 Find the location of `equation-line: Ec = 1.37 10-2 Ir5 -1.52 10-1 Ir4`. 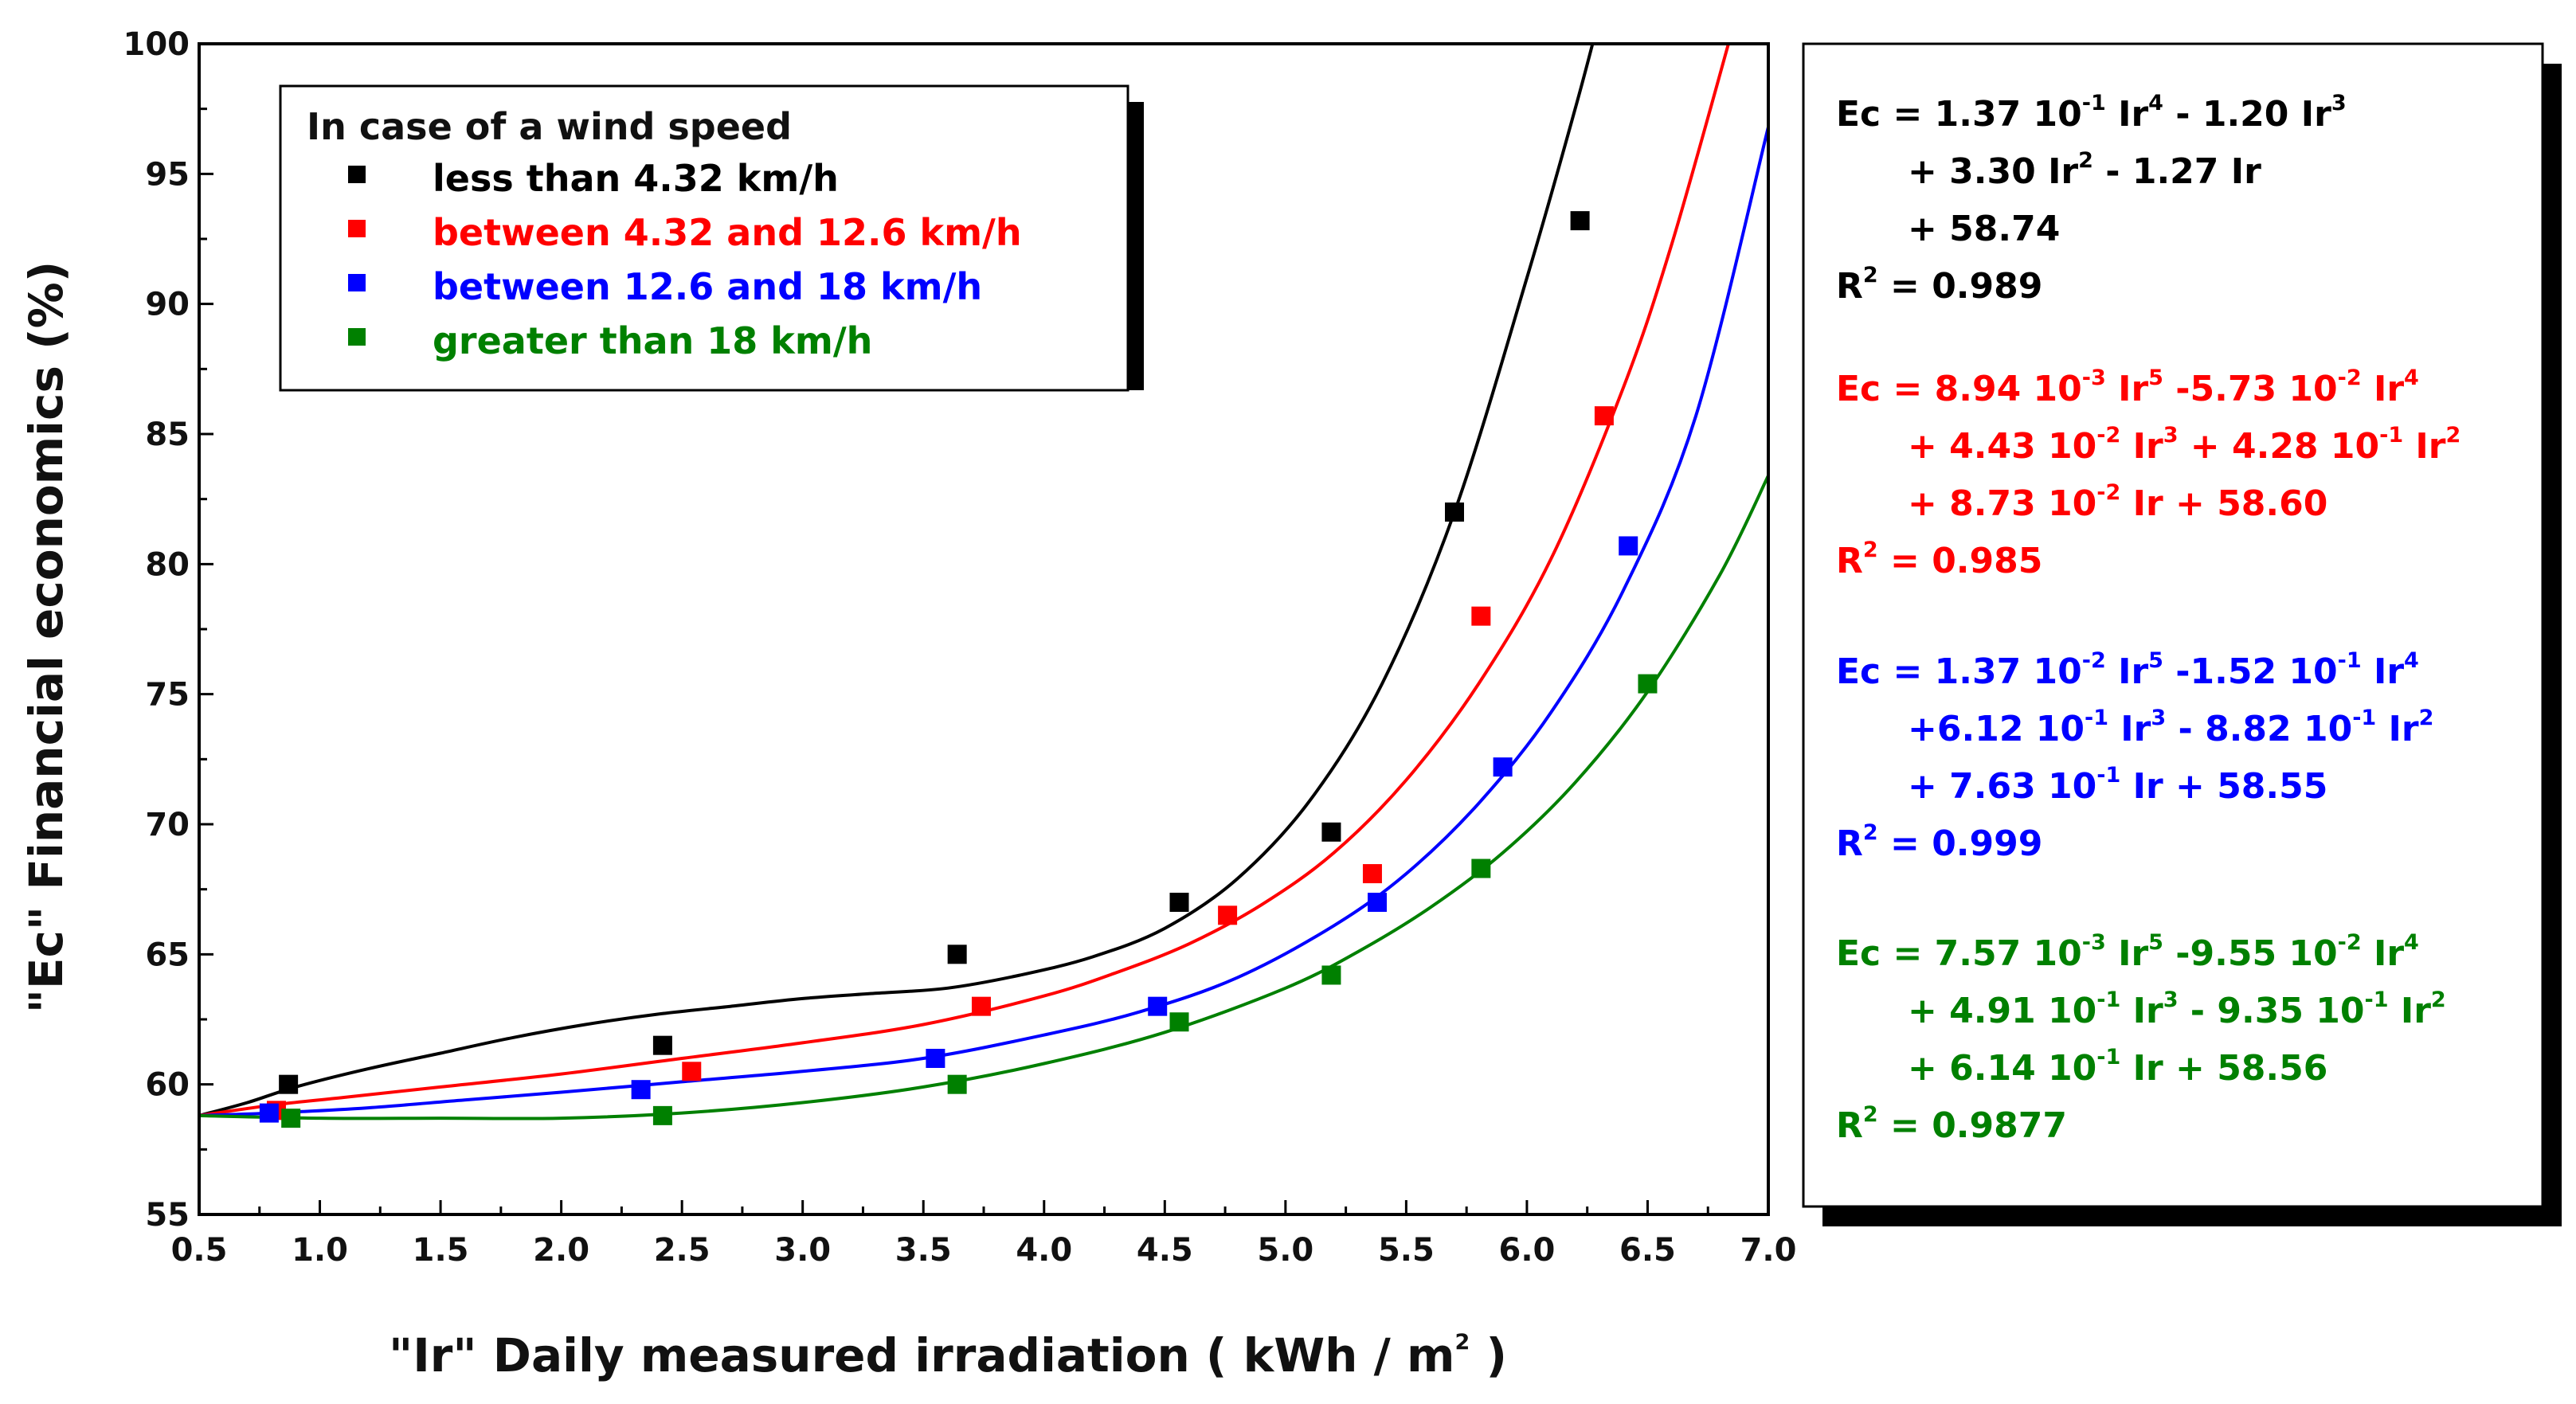

equation-line: Ec = 1.37 10-2 Ir5 -1.52 10-1 Ir4 is located at coordinates (2127, 670).